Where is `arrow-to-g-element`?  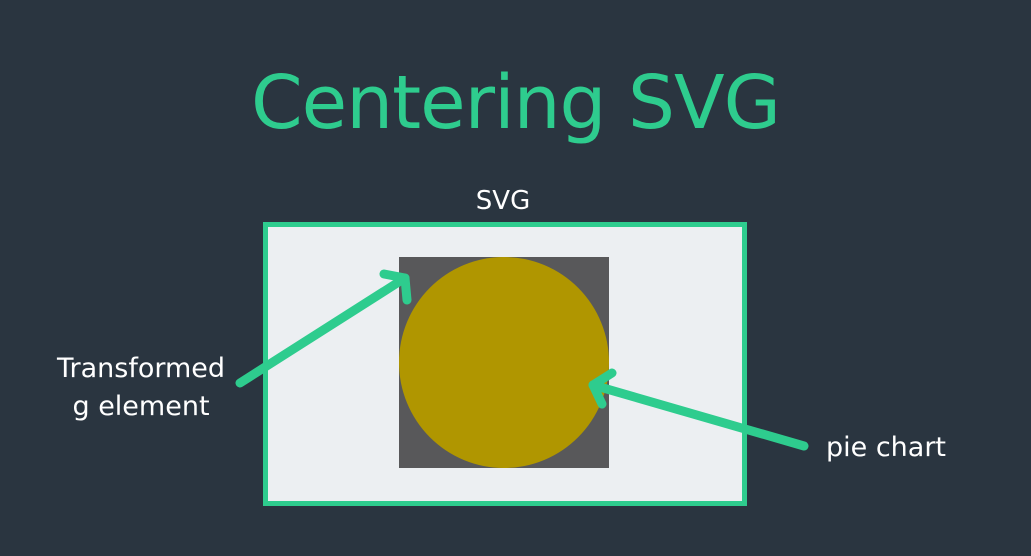
arrow-to-g-element is located at coordinates (323, 328).